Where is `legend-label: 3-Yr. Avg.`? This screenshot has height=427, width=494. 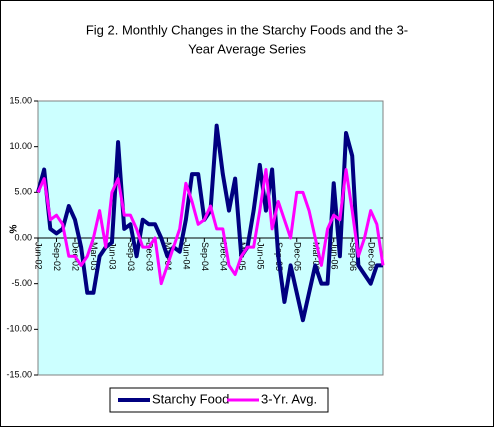 legend-label: 3-Yr. Avg. is located at coordinates (289, 398).